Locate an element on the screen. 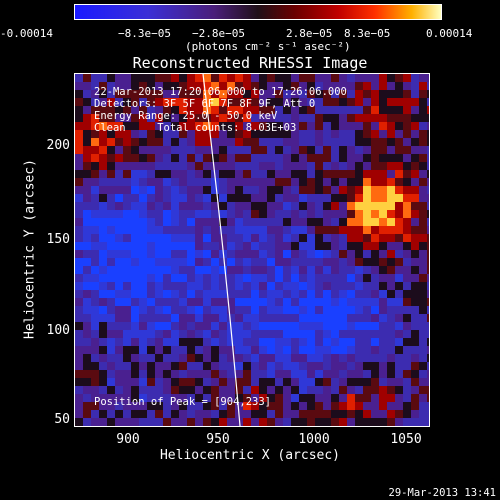  y-tick: 50 is located at coordinates (62, 419).